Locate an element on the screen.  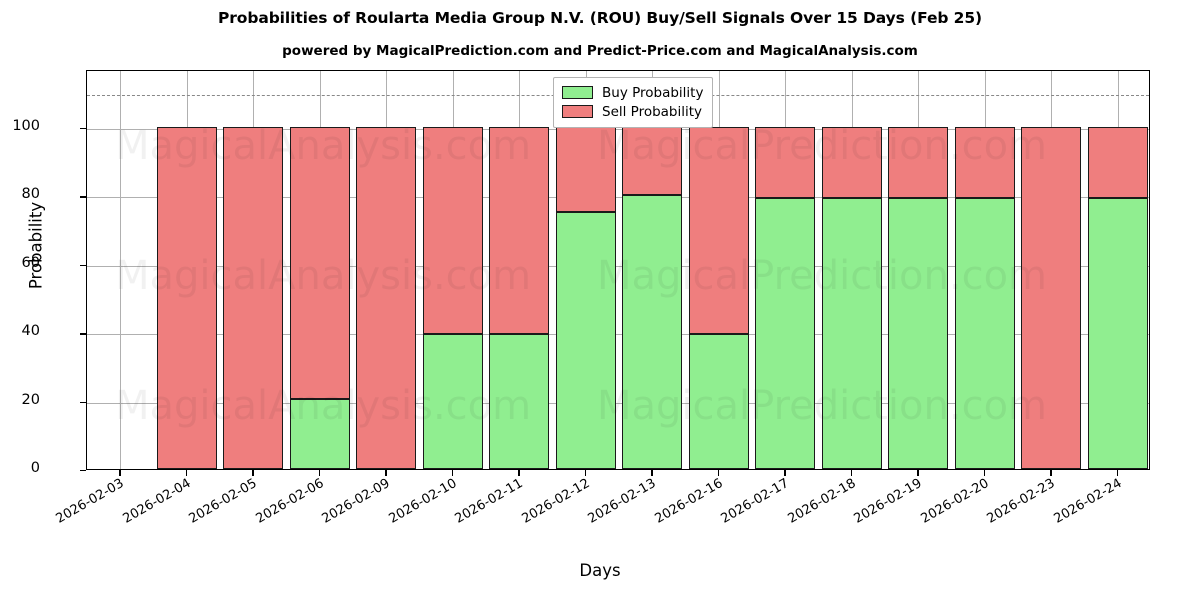
legend-swatch-buy is located at coordinates (577, 92).